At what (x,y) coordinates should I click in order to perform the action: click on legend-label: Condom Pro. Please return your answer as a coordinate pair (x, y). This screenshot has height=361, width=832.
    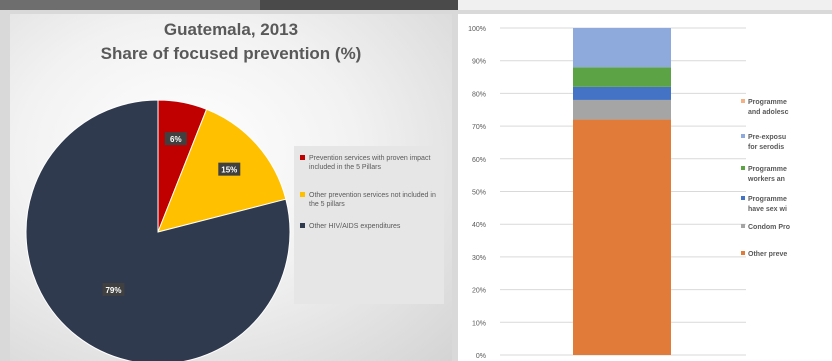
    Looking at the image, I should click on (769, 227).